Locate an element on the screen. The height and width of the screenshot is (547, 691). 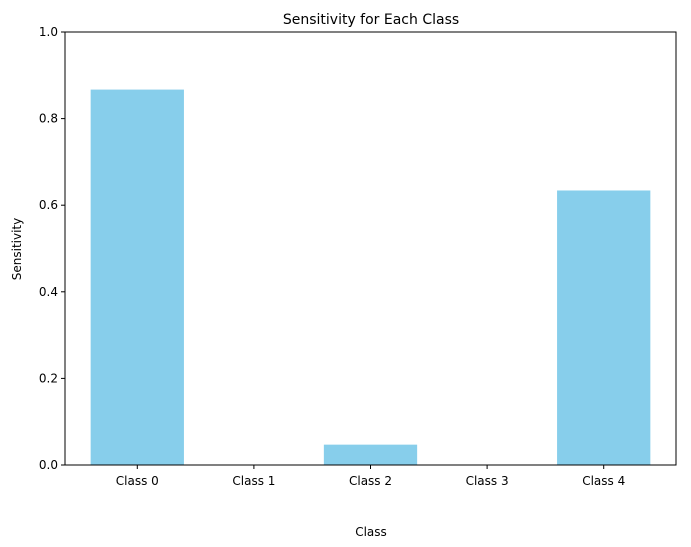
x-tick-label: Class 2 is located at coordinates (370, 481).